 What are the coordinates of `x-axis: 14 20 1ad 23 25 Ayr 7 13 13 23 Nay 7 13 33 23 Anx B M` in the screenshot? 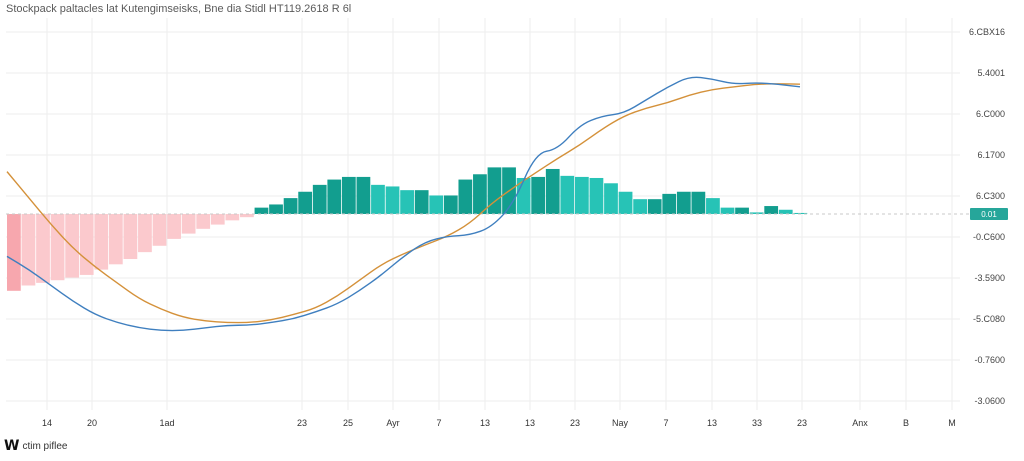 It's located at (499, 423).